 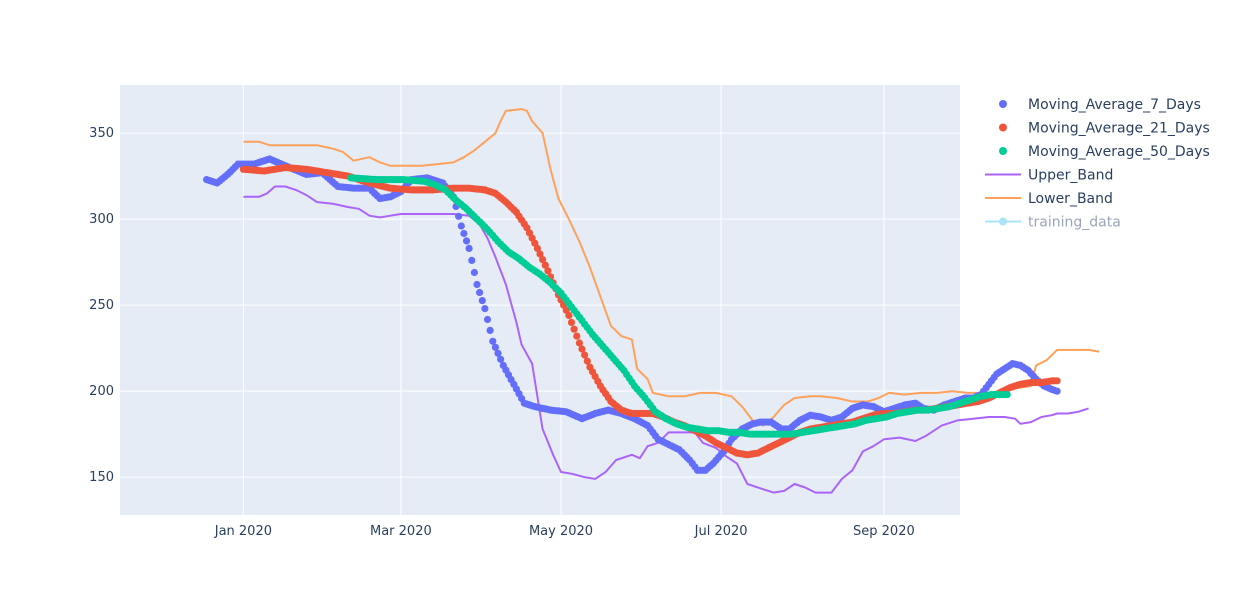 What do you see at coordinates (561, 531) in the screenshot?
I see `x-tick-label: May 2020` at bounding box center [561, 531].